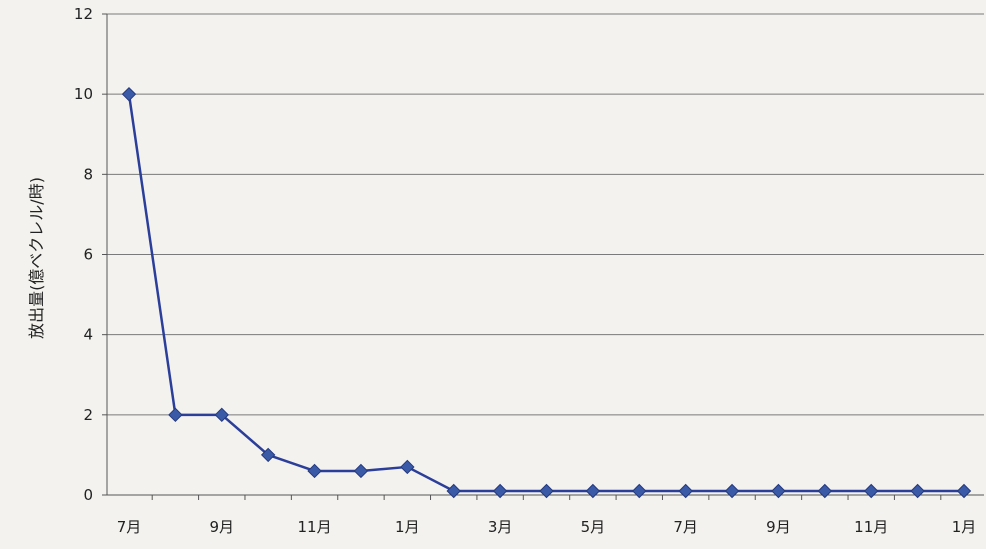  I want to click on y-tick-label: 8, so click(88, 174).